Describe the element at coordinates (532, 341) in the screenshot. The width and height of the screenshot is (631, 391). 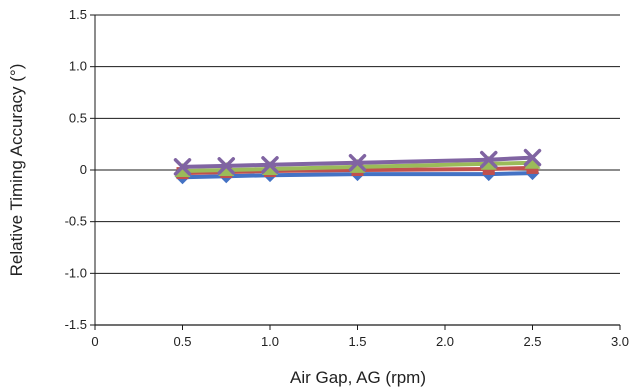
I see `x-tick-label: 2.5` at that location.